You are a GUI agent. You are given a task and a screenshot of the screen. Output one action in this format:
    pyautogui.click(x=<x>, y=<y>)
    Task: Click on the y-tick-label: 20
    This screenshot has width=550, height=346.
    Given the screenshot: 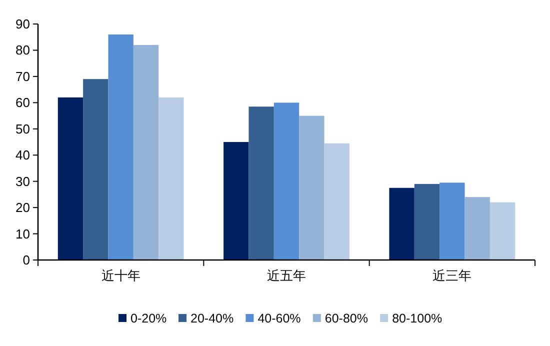 What is the action you would take?
    pyautogui.click(x=23, y=208)
    